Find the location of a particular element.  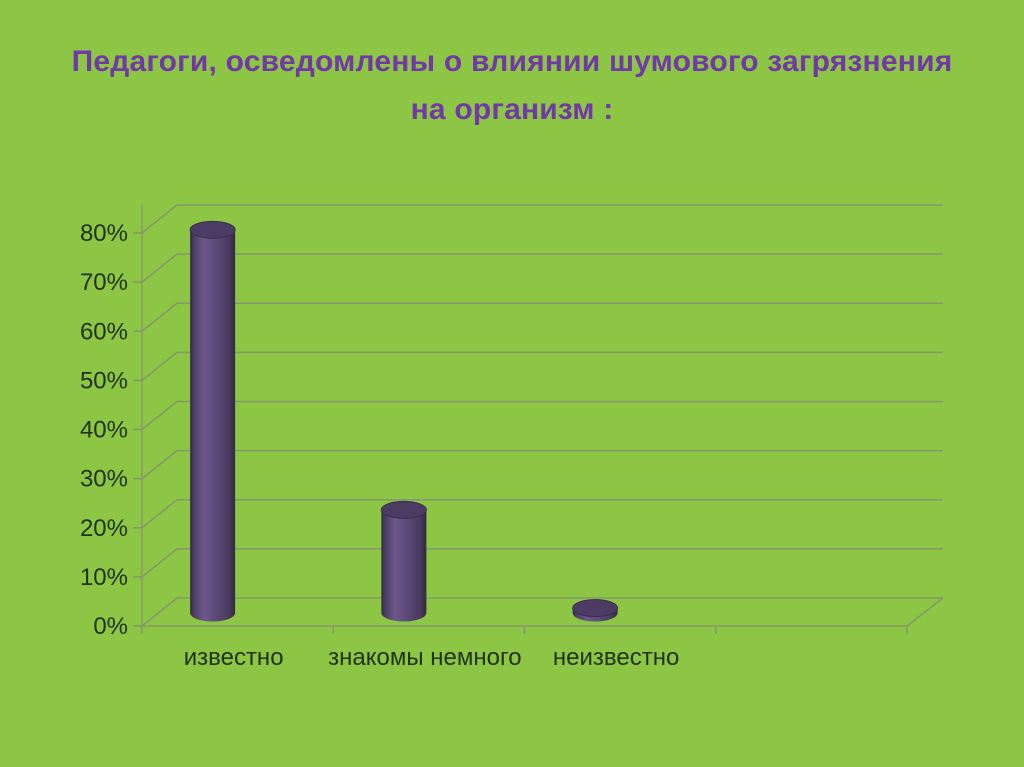

x-axis-label: известно is located at coordinates (234, 657).